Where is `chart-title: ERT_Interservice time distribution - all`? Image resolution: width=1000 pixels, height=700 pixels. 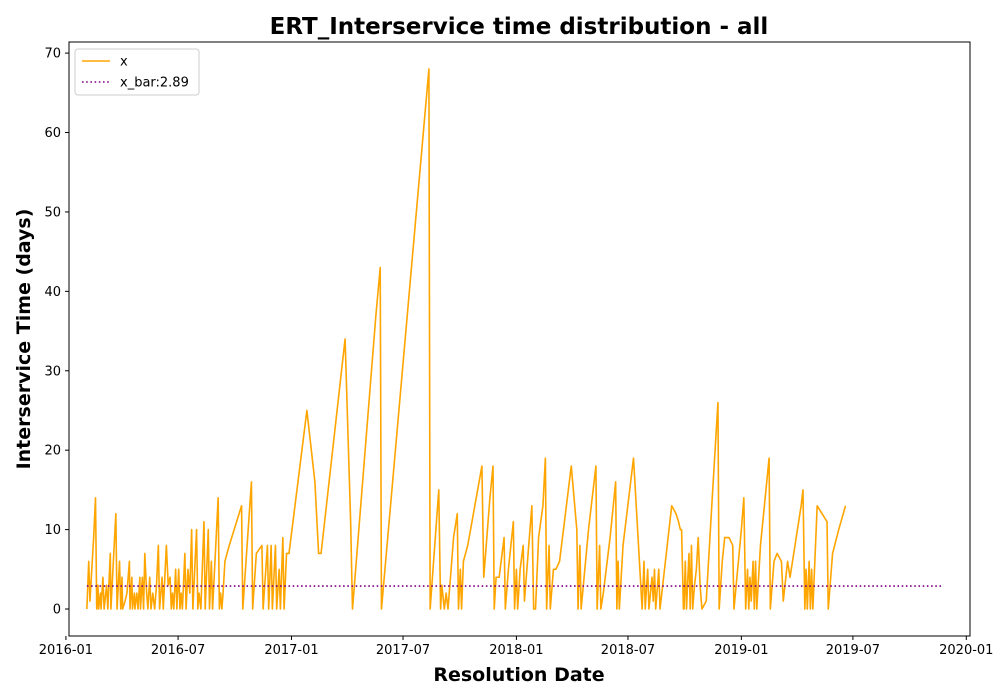 chart-title: ERT_Interservice time distribution - all is located at coordinates (519, 27).